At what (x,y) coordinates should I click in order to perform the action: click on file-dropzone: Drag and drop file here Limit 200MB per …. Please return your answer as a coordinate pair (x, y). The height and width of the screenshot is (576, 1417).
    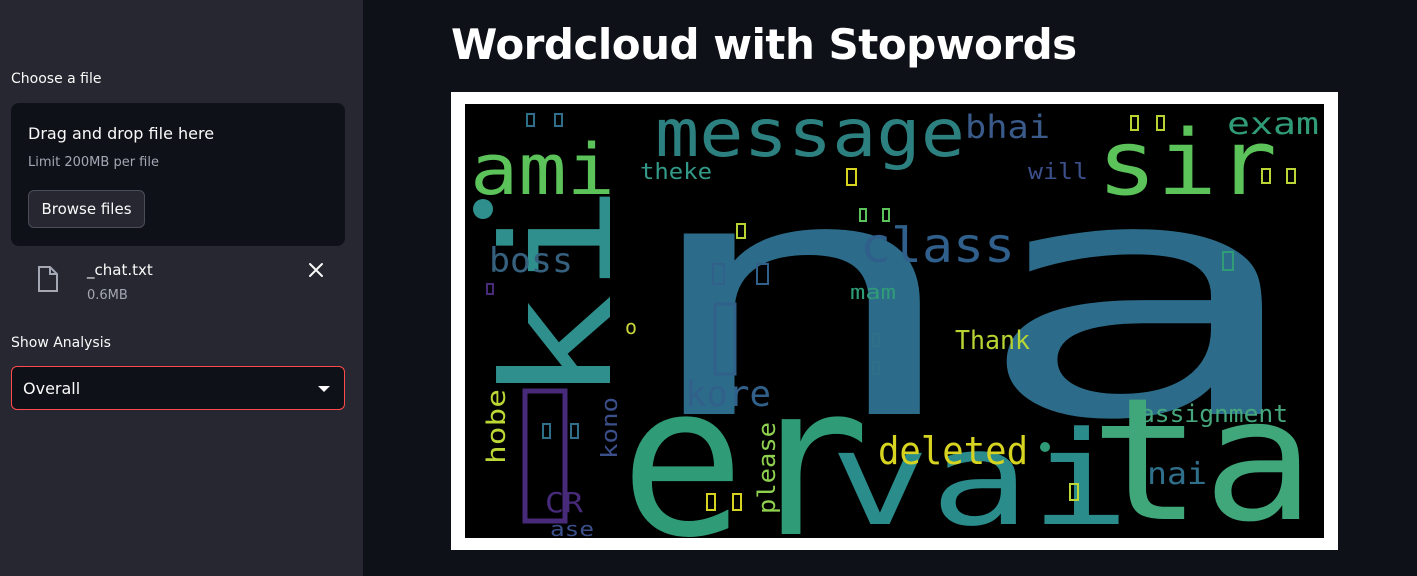
    Looking at the image, I should click on (178, 174).